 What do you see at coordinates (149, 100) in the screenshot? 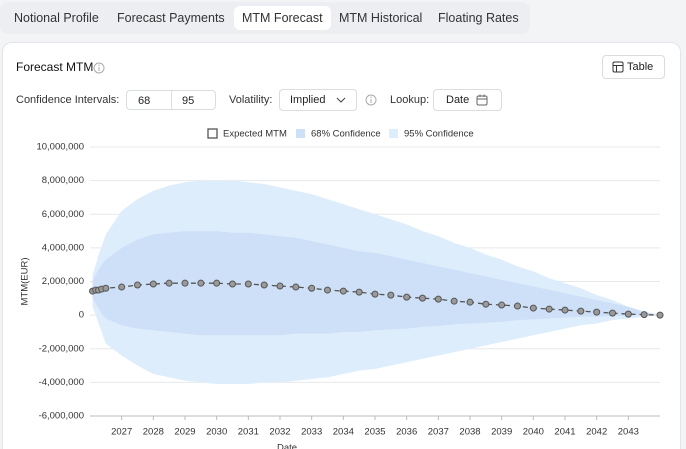
I see `input: 68` at bounding box center [149, 100].